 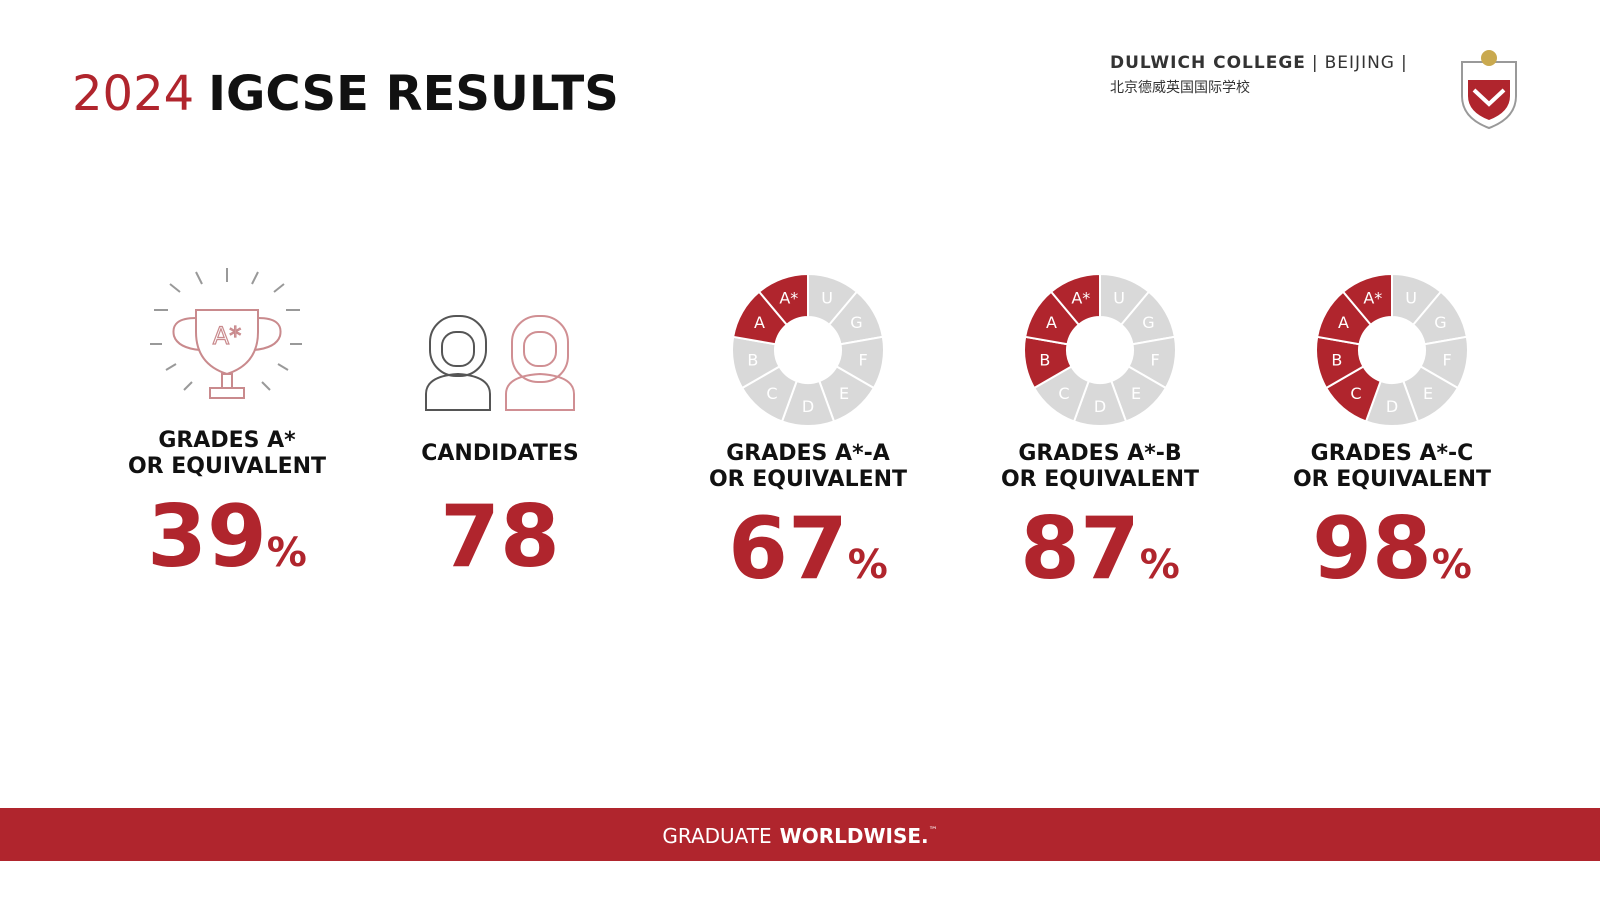 I want to click on stat-value: 87%, so click(x=1100, y=549).